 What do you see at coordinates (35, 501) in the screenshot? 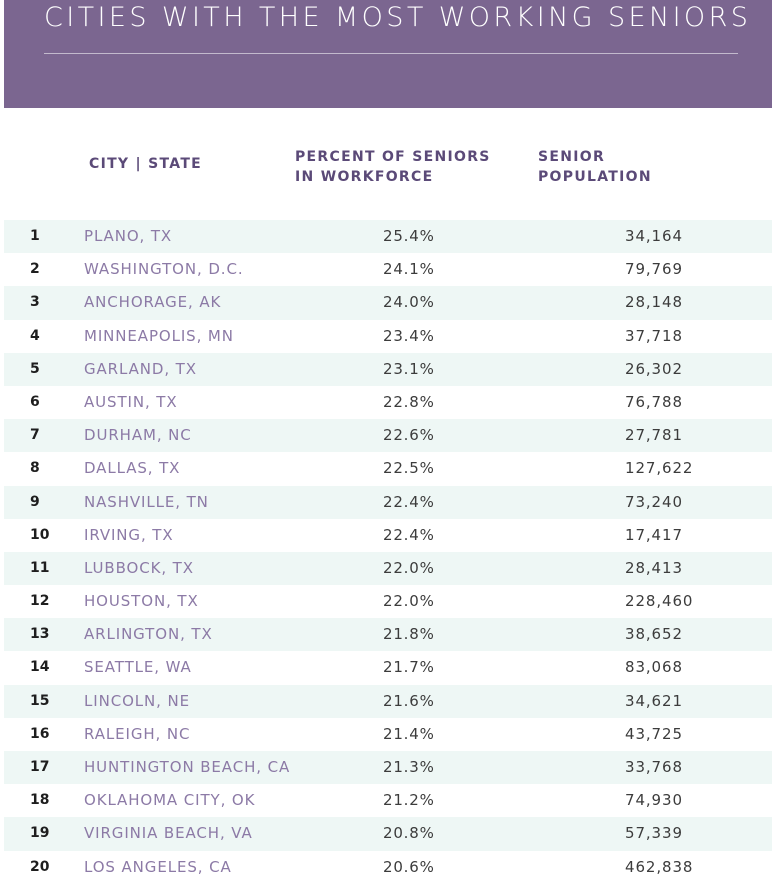
I see `rank-cell: 9` at bounding box center [35, 501].